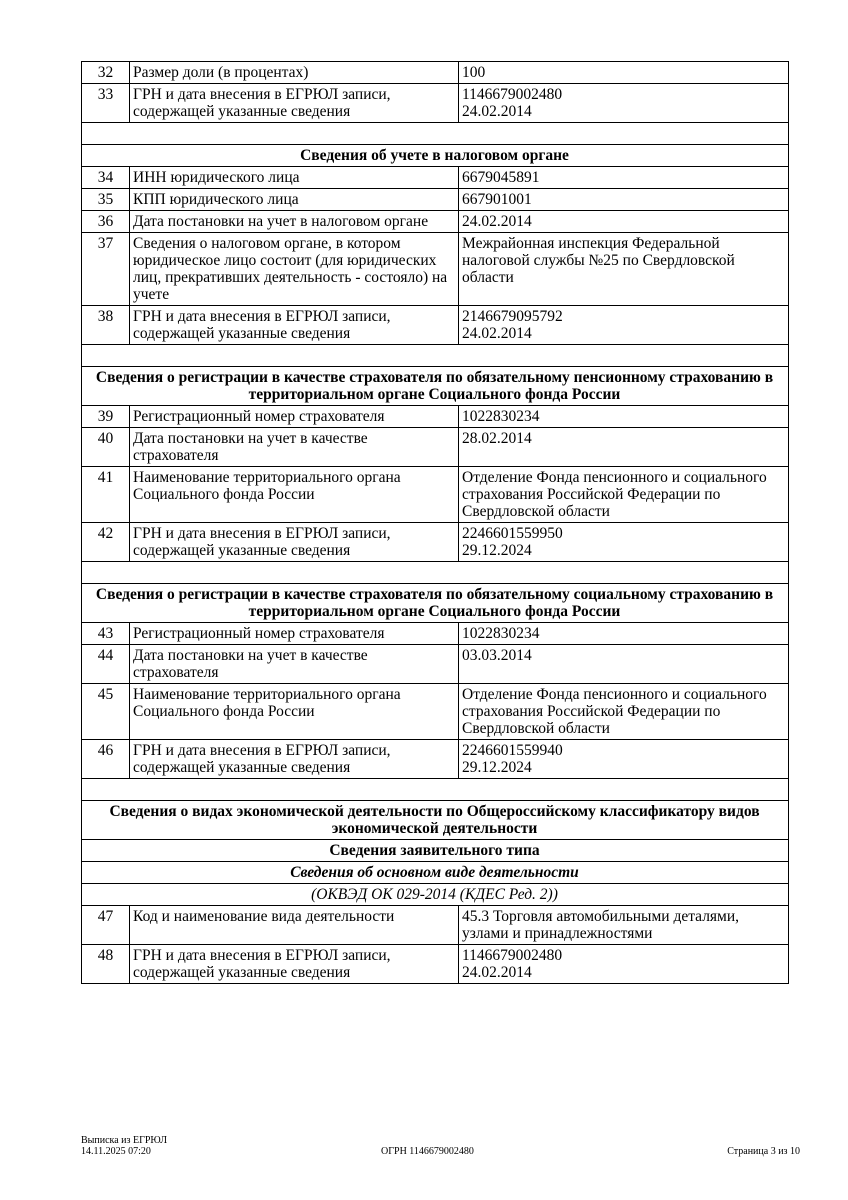 This screenshot has width=848, height=1200. What do you see at coordinates (105, 494) in the screenshot?
I see `row-number: 41` at bounding box center [105, 494].